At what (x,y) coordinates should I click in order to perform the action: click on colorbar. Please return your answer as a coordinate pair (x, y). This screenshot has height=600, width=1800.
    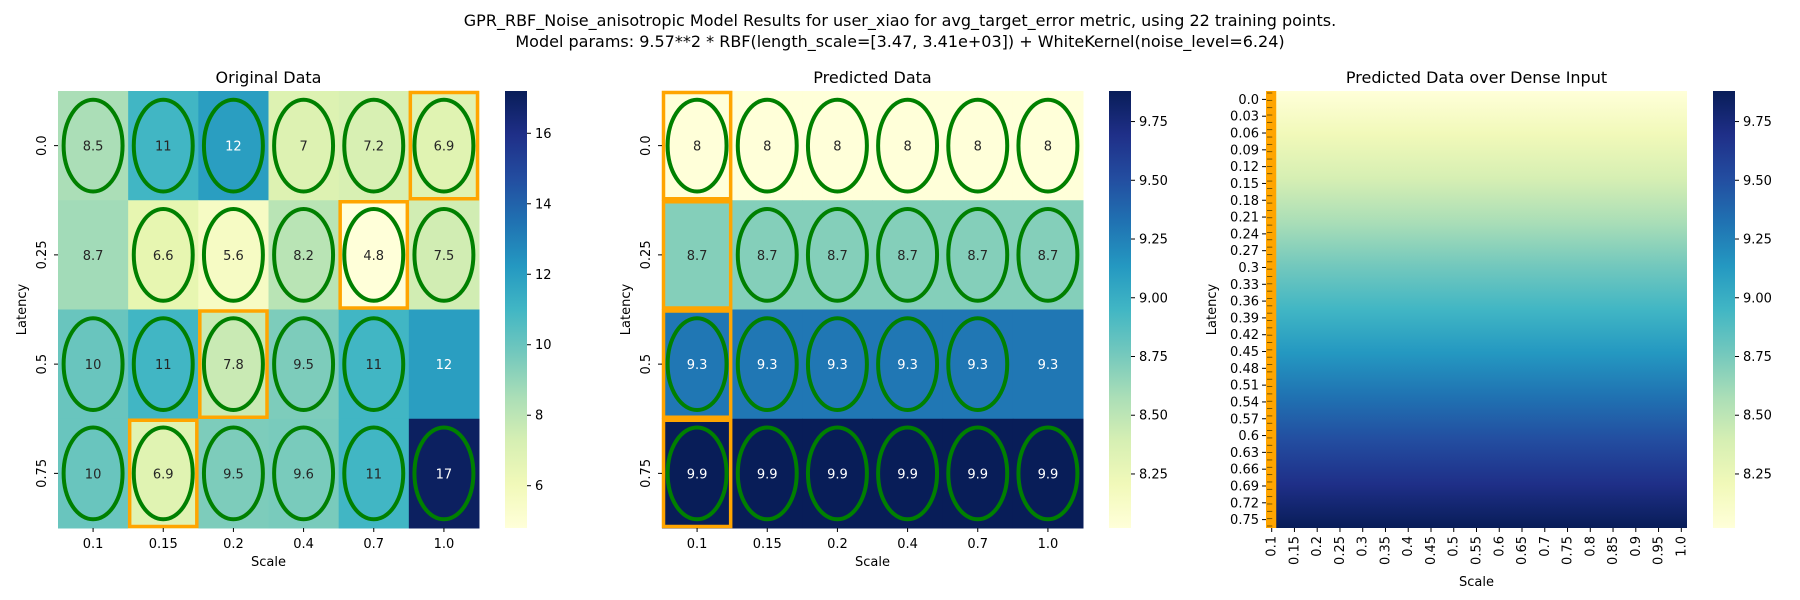
    Looking at the image, I should click on (1120, 309).